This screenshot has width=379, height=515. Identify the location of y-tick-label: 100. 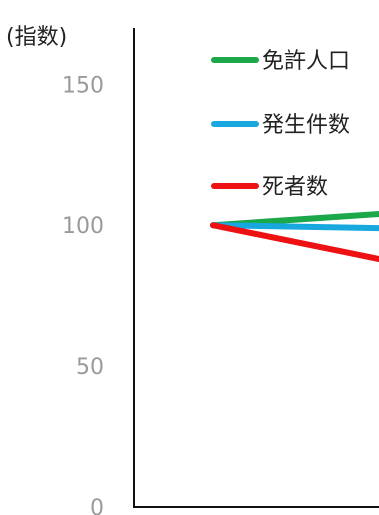
(83, 226).